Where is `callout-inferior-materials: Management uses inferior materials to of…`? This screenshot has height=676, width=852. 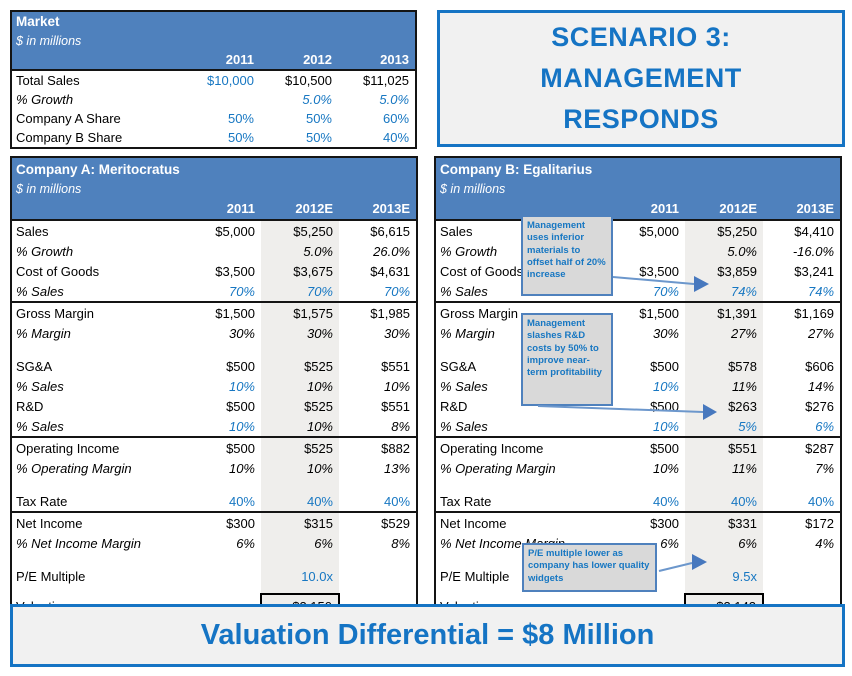
callout-inferior-materials: Management uses inferior materials to of… is located at coordinates (567, 255).